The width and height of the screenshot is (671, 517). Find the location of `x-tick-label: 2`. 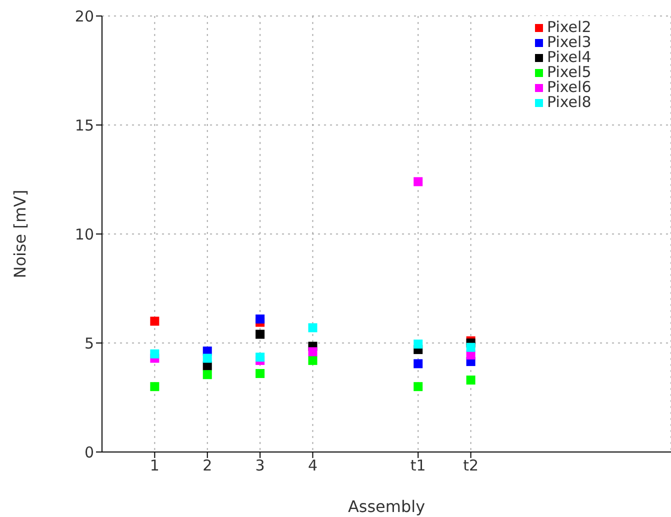

x-tick-label: 2 is located at coordinates (207, 465).